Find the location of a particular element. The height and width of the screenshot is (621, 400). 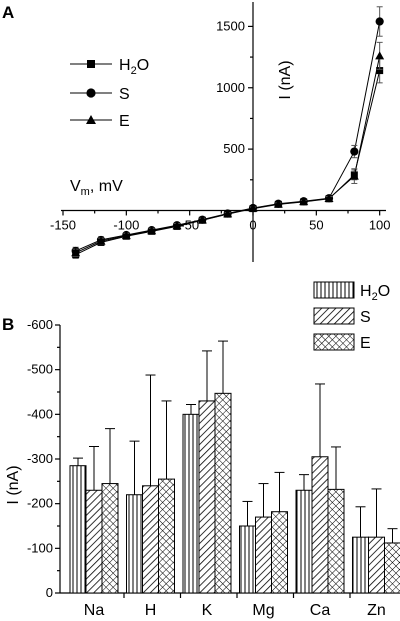

panel-b-legend-label: H2O is located at coordinates (375, 293).